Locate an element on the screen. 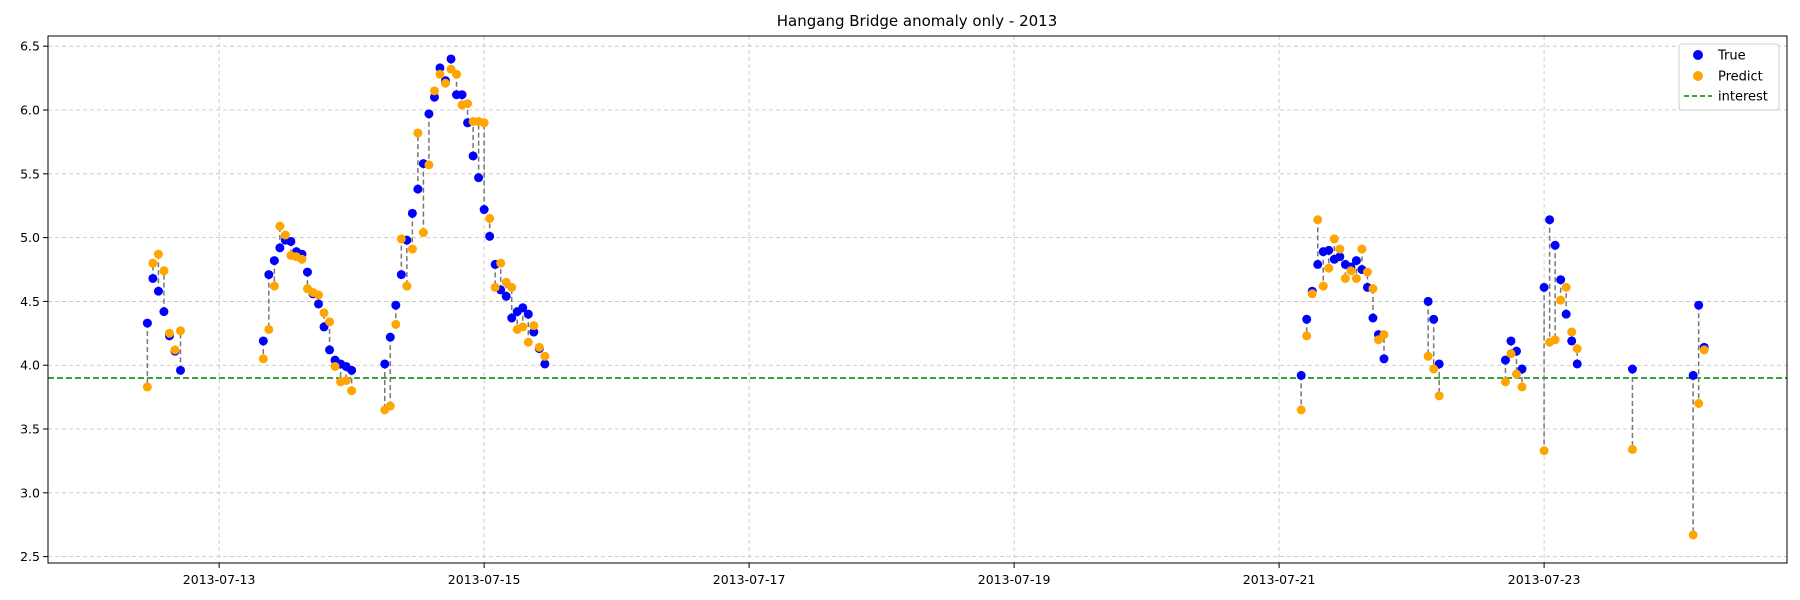  y-tick-label: 4.0 is located at coordinates (30, 365).